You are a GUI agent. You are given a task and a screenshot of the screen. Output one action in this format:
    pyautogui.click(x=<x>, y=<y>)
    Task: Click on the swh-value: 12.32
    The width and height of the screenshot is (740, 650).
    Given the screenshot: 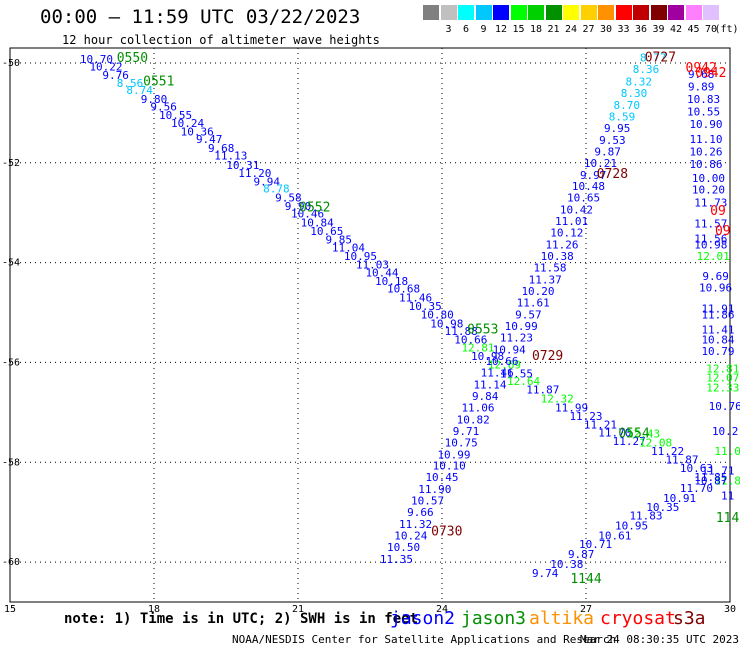 What is the action you would take?
    pyautogui.click(x=557, y=398)
    